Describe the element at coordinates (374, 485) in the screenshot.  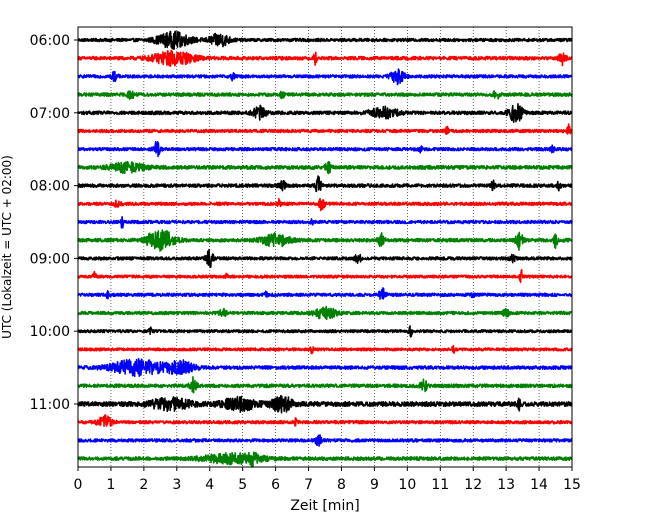
I see `x-tick-label-9: 9` at that location.